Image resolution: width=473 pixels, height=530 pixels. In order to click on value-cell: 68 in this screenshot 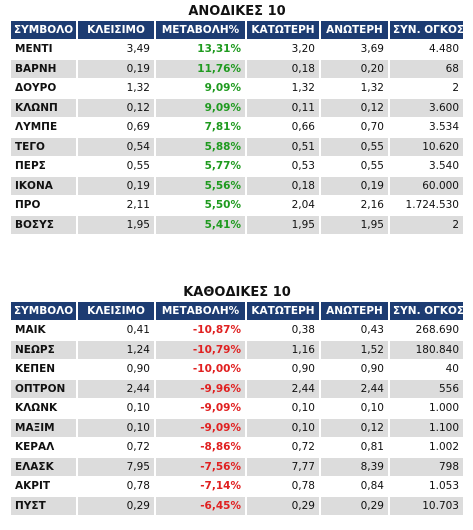, I will do `click(426, 68)`.